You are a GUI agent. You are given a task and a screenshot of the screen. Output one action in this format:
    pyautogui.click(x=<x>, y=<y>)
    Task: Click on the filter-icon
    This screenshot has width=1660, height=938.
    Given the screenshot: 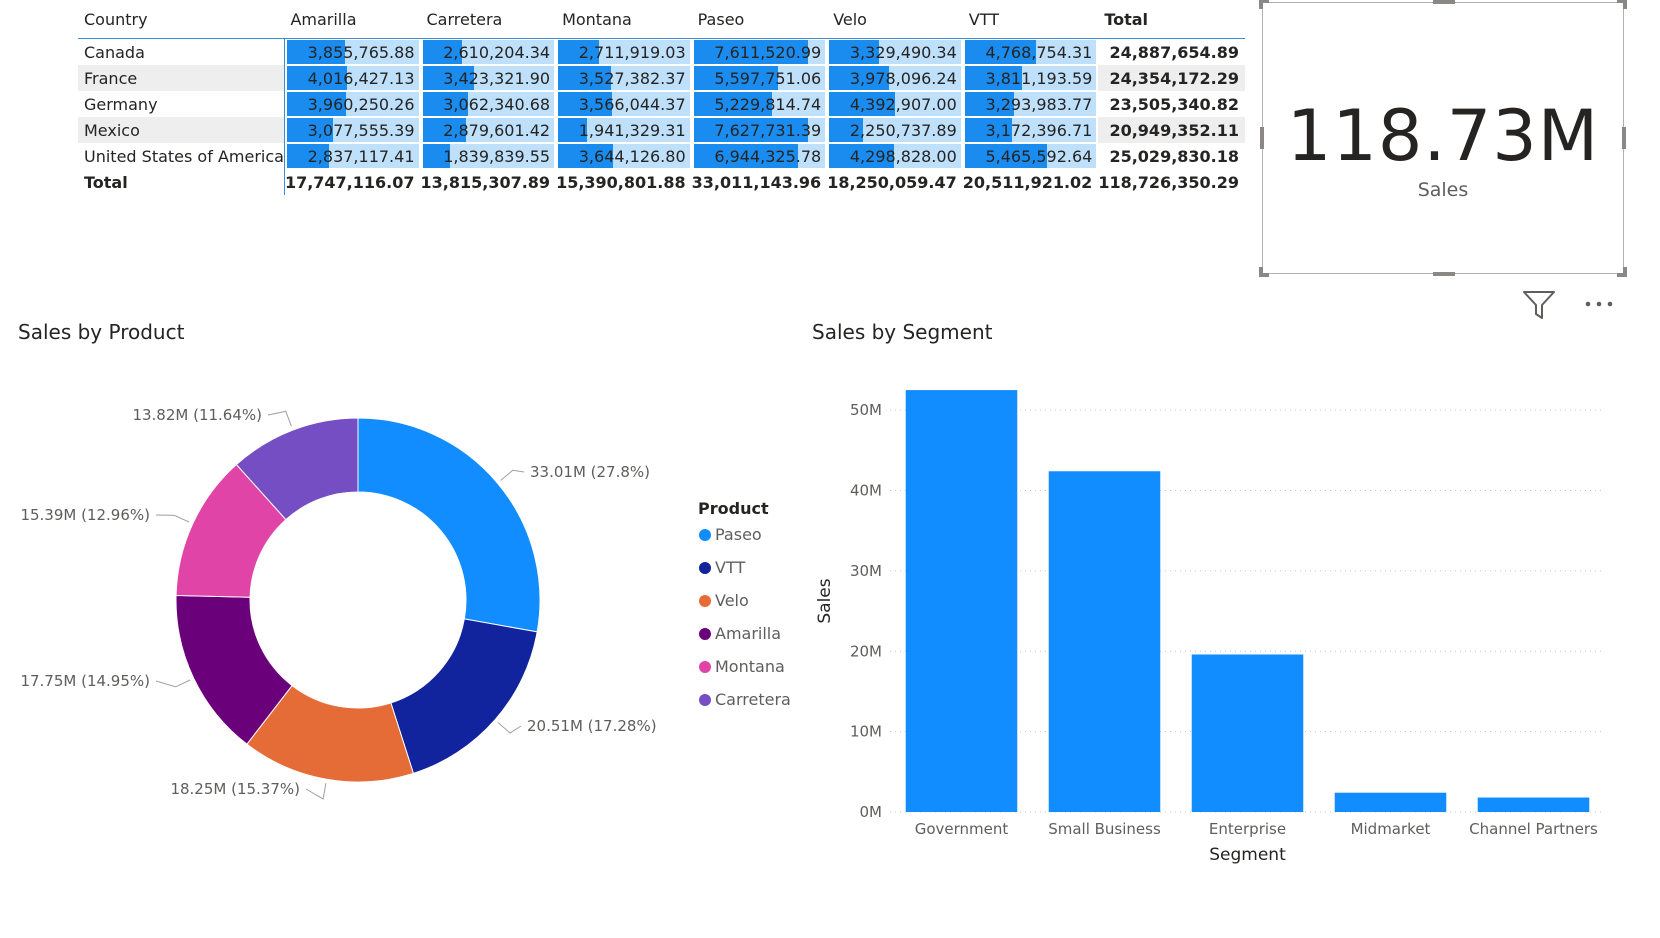 What is the action you would take?
    pyautogui.click(x=1539, y=307)
    